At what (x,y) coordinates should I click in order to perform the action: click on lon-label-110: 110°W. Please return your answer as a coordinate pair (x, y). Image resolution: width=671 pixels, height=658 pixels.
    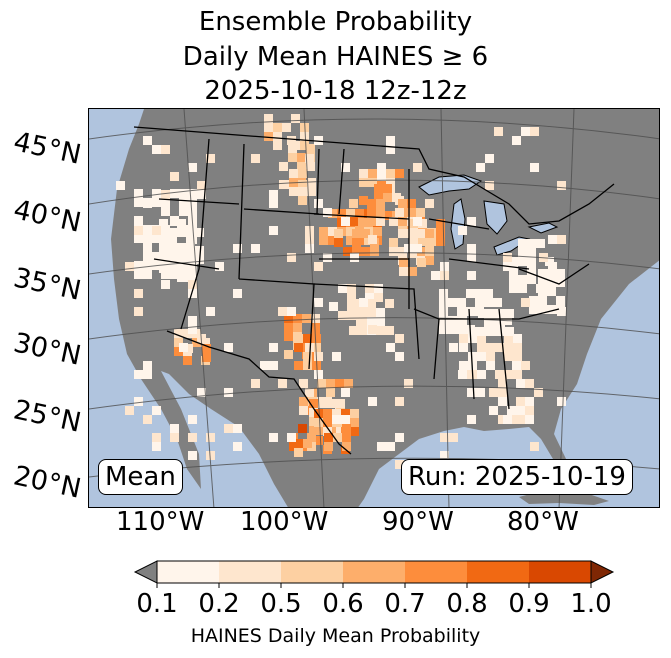
    Looking at the image, I should click on (160, 522).